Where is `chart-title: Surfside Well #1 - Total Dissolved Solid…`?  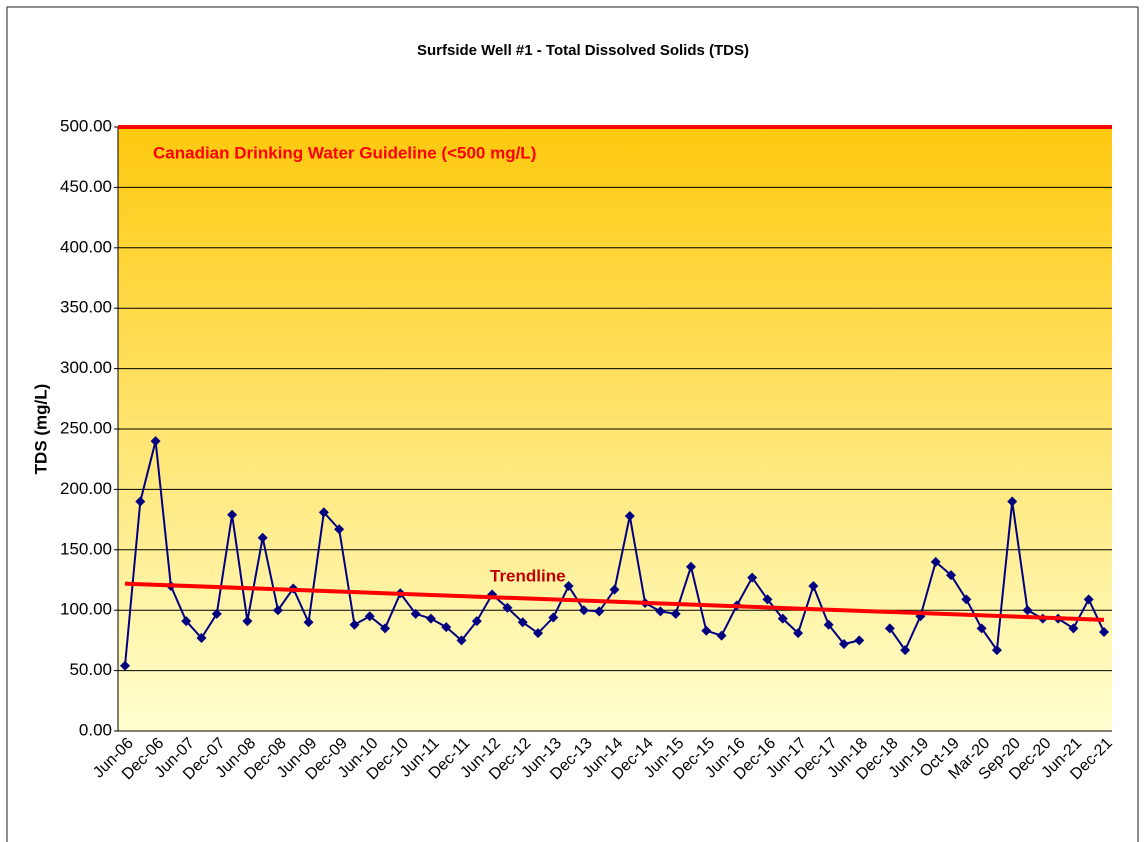
chart-title: Surfside Well #1 - Total Dissolved Solid… is located at coordinates (583, 50).